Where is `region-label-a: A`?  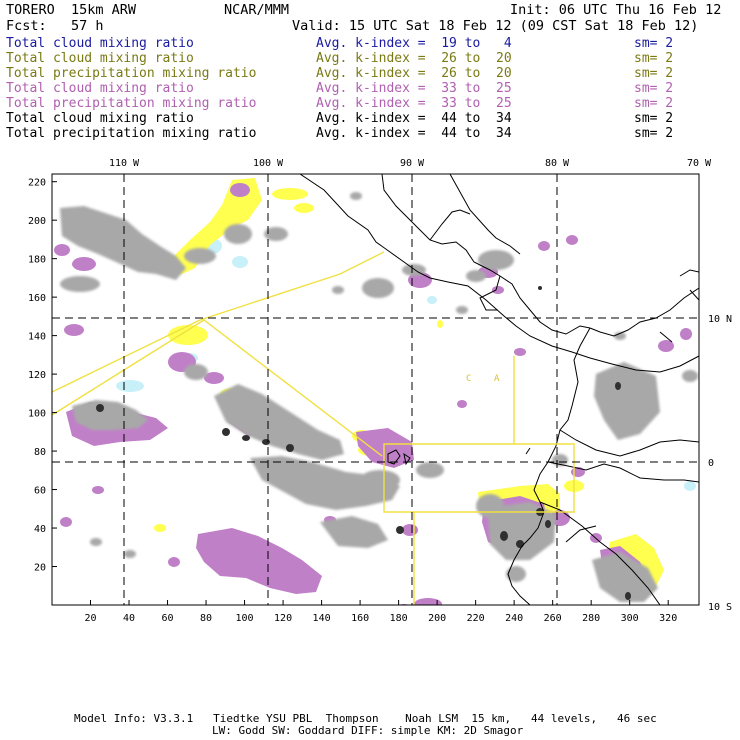
region-label-a: A is located at coordinates (497, 379).